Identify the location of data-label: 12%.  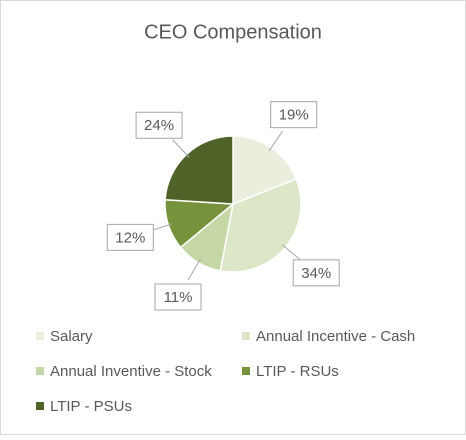
(130, 237).